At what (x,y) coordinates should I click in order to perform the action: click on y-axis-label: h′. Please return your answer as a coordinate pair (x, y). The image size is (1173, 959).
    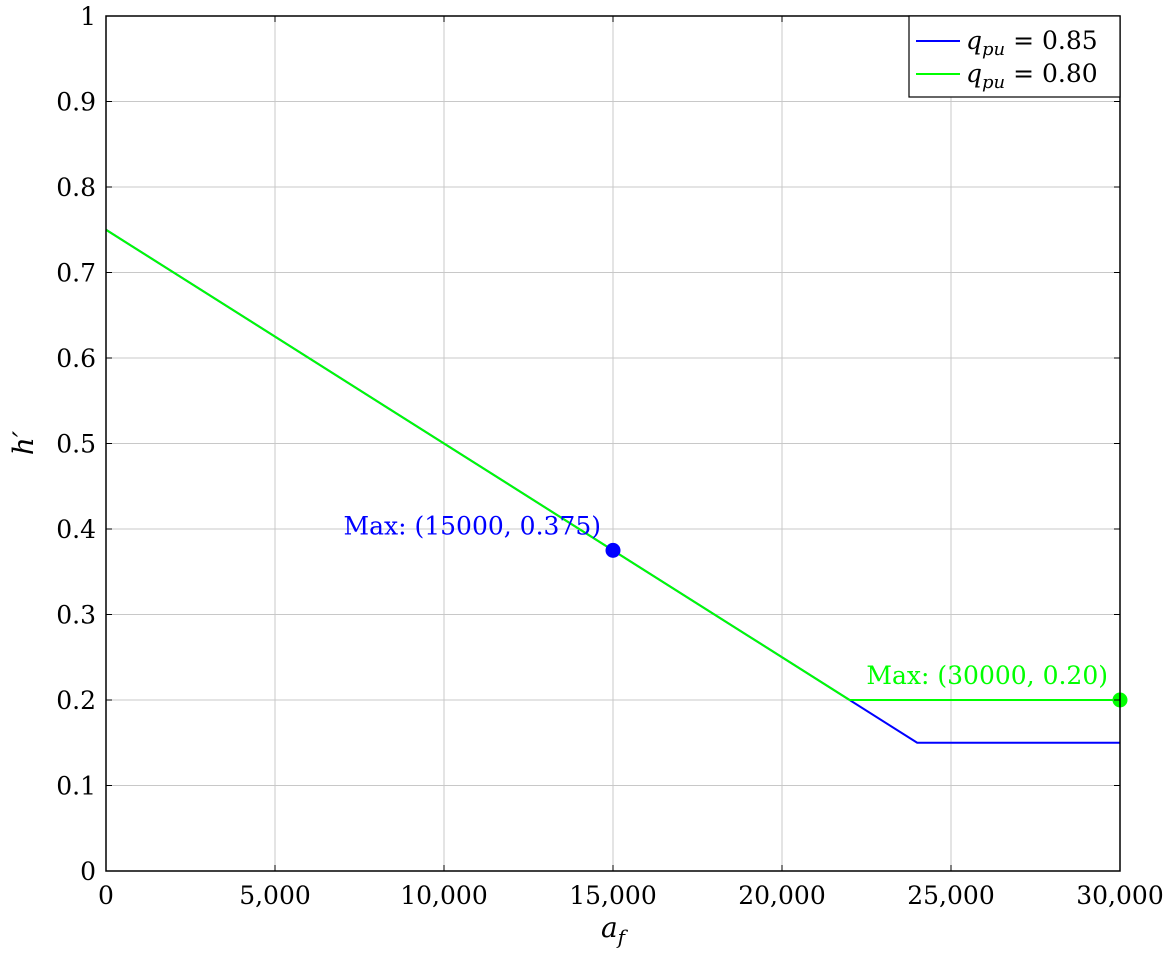
    Looking at the image, I should click on (23, 442).